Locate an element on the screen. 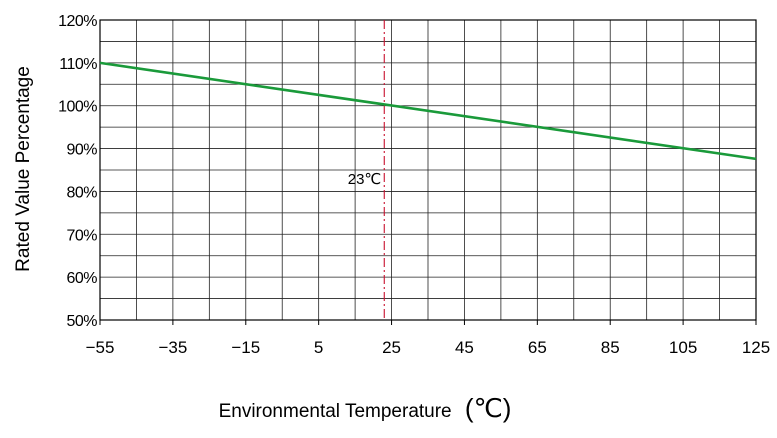 Image resolution: width=777 pixels, height=438 pixels. x-tick-label: 5 is located at coordinates (318, 347).